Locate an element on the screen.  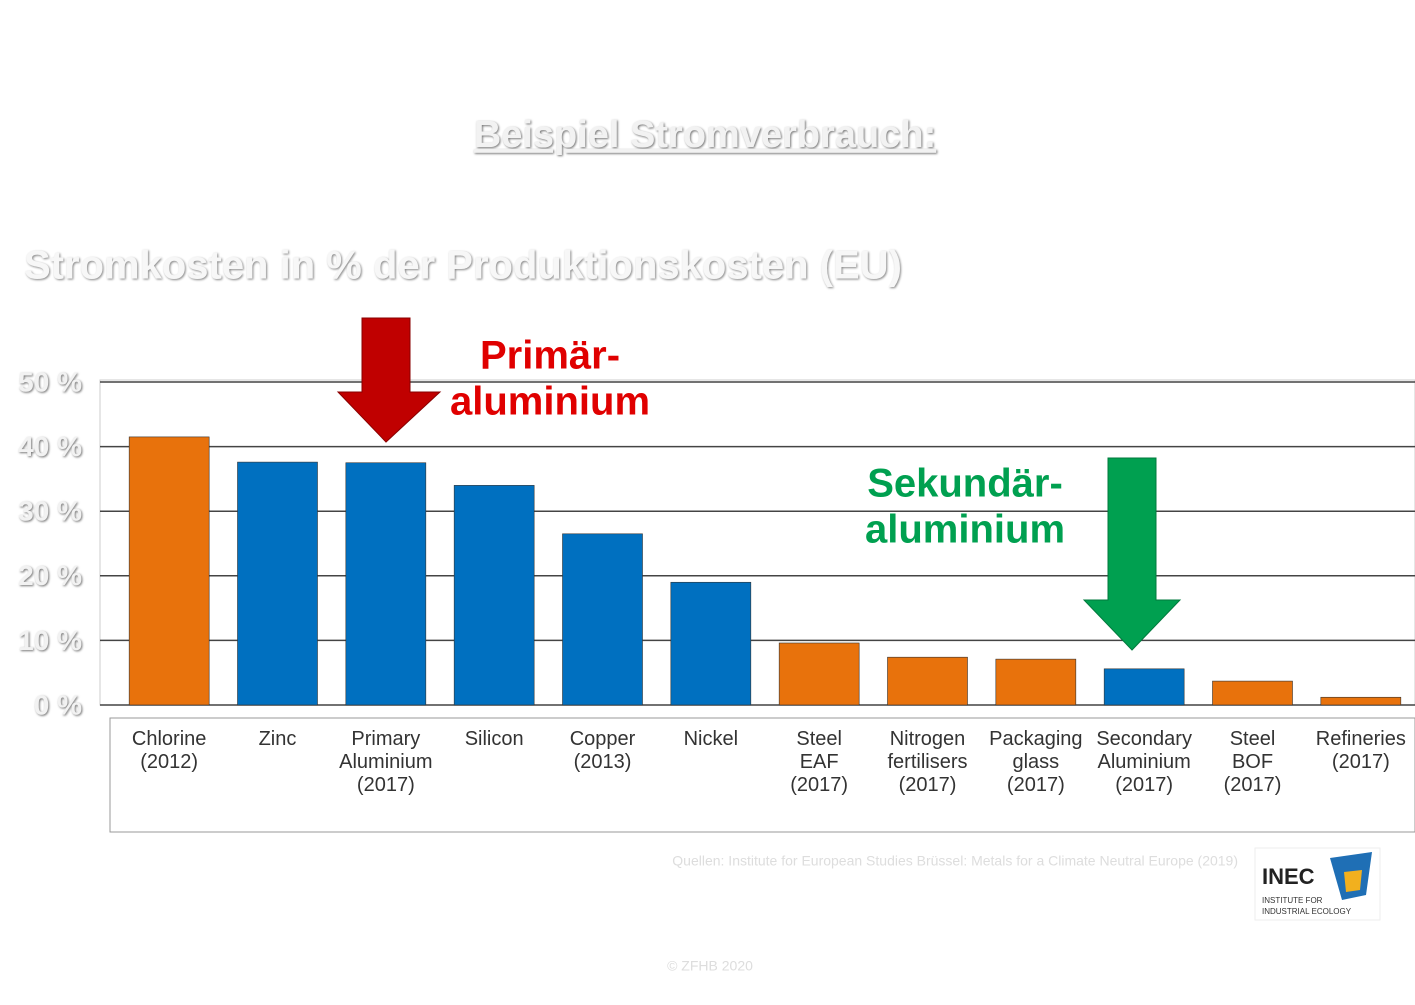
x-tick-line: glass is located at coordinates (1035, 762).